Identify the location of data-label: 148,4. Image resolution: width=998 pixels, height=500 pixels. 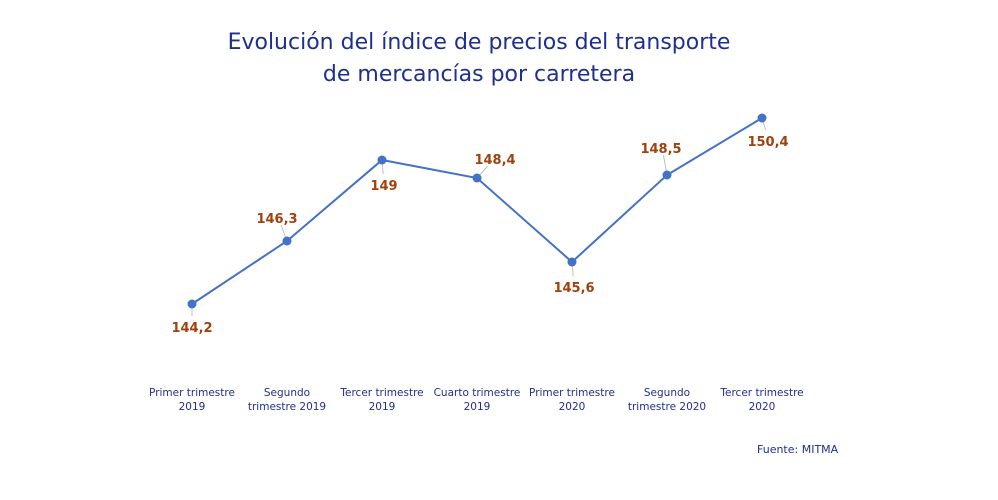
(494, 160).